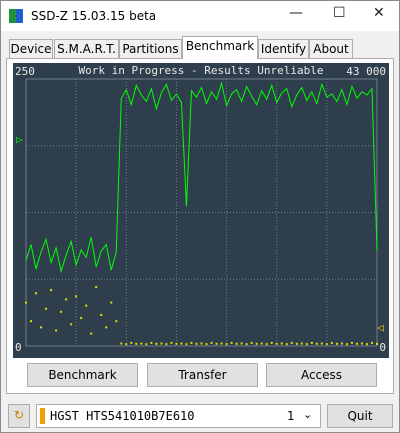 The width and height of the screenshot is (400, 433). Describe the element at coordinates (19, 416) in the screenshot. I see `refresh-button: ↻` at that location.